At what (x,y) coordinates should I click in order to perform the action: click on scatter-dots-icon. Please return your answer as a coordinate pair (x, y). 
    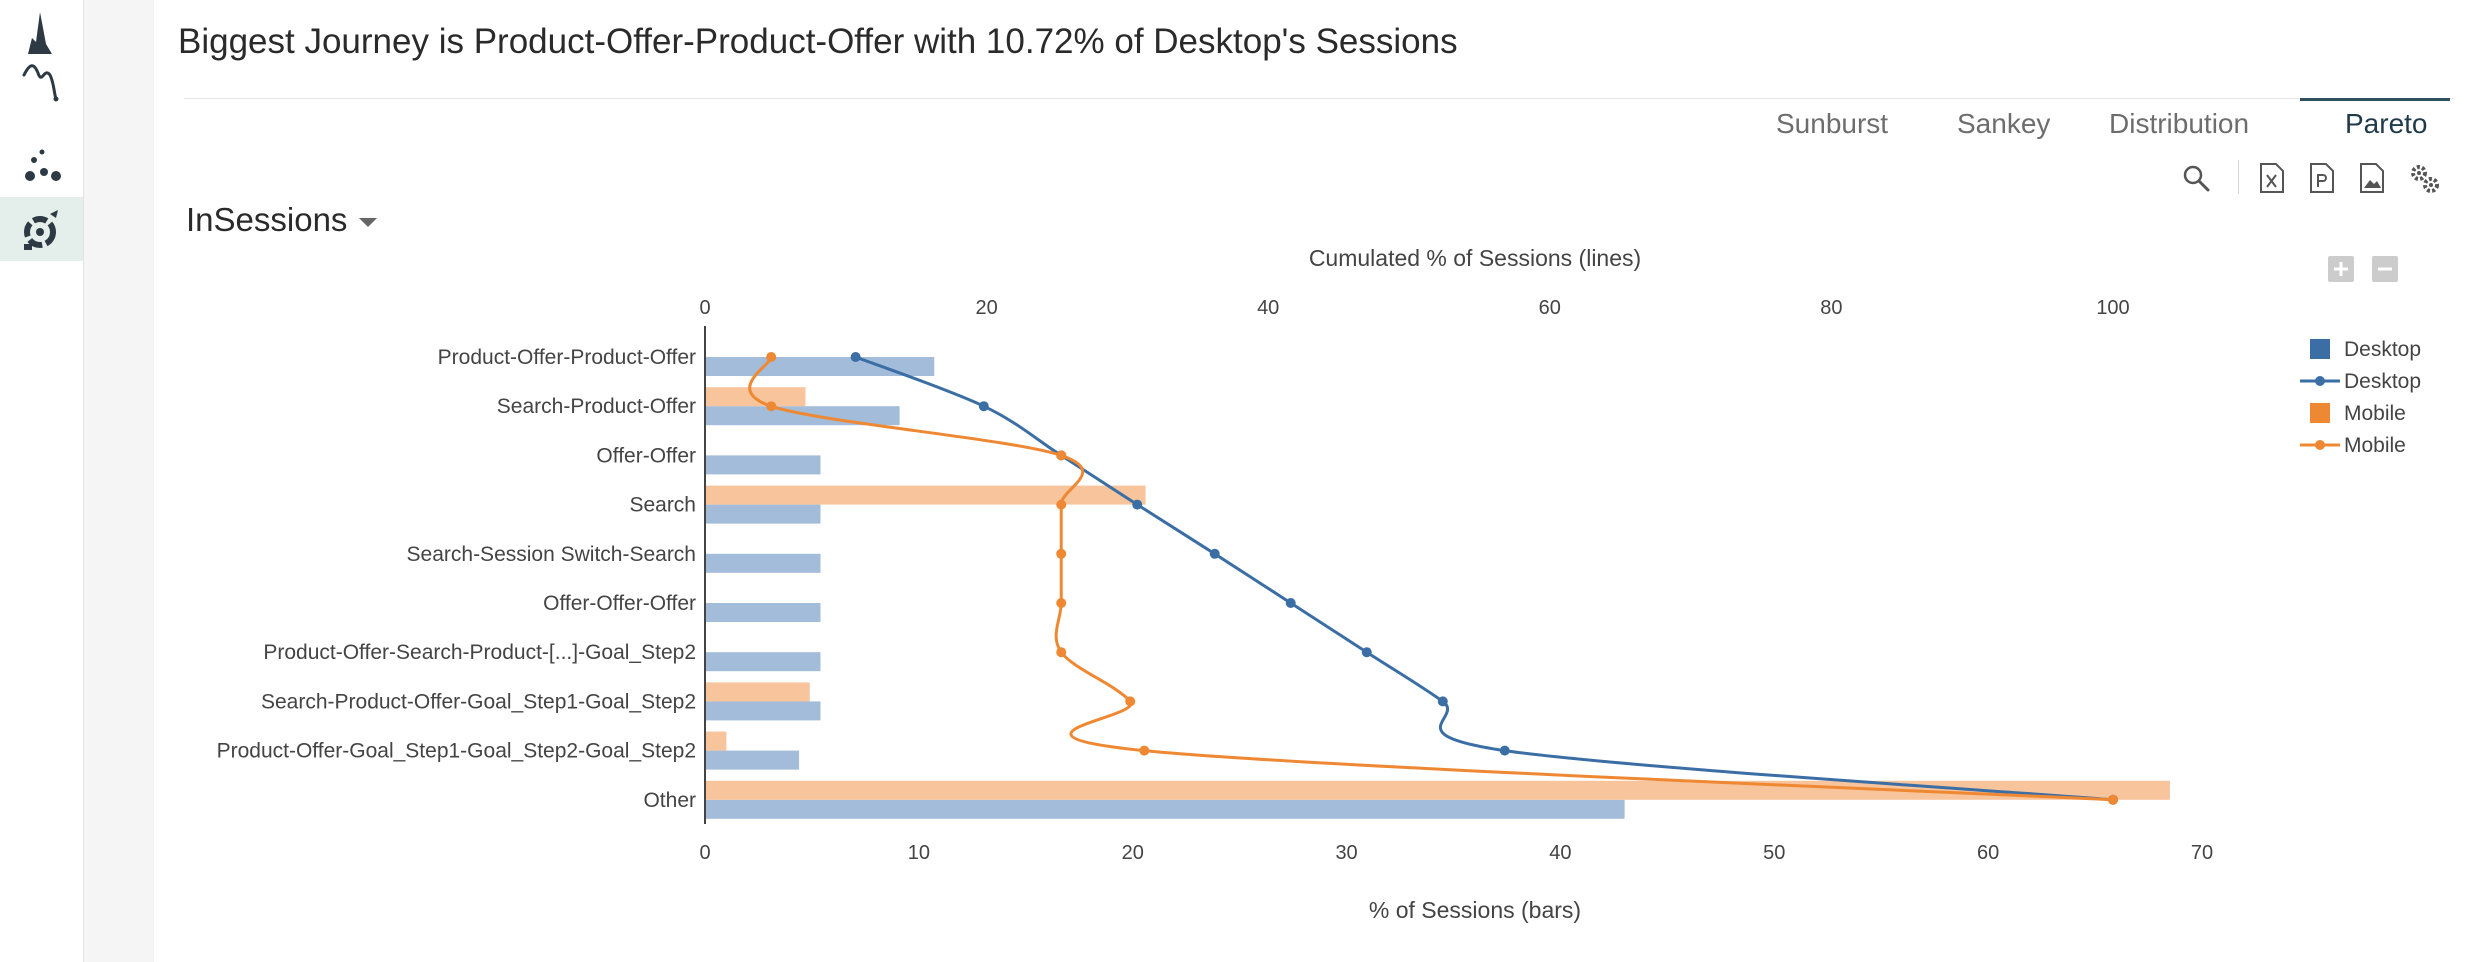
    Looking at the image, I should click on (42, 165).